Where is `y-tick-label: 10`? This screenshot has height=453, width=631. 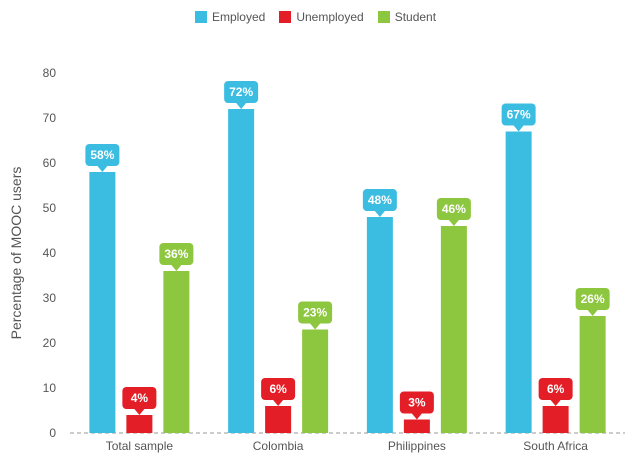
y-tick-label: 10 is located at coordinates (50, 388).